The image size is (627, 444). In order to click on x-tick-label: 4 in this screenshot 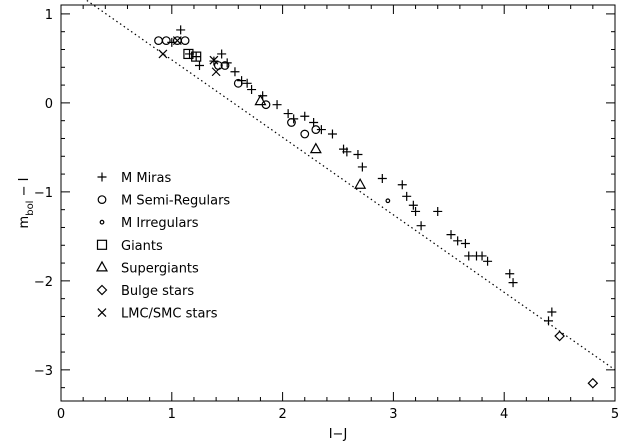, I will do `click(504, 414)`.